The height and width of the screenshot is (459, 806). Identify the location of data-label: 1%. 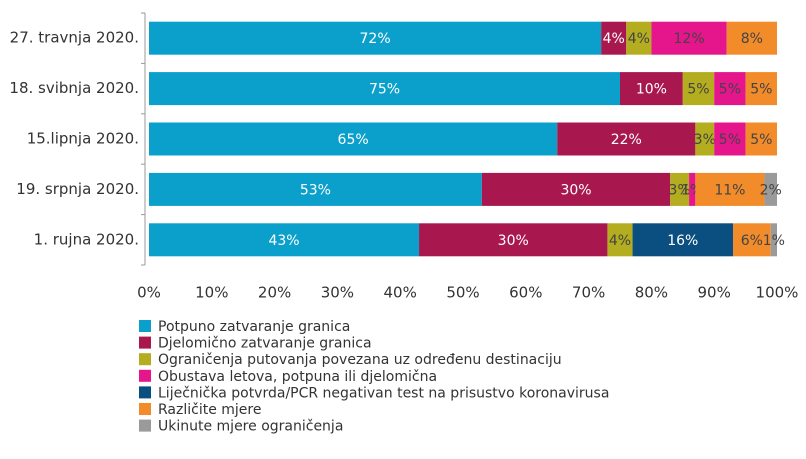
(774, 241).